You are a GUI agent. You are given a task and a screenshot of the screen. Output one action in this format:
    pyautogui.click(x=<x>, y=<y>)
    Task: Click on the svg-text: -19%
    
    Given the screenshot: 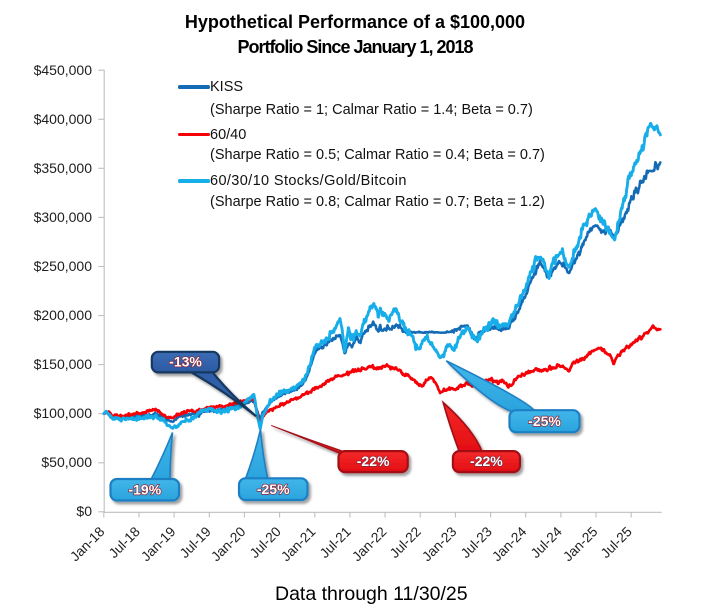 What is the action you would take?
    pyautogui.click(x=144, y=489)
    